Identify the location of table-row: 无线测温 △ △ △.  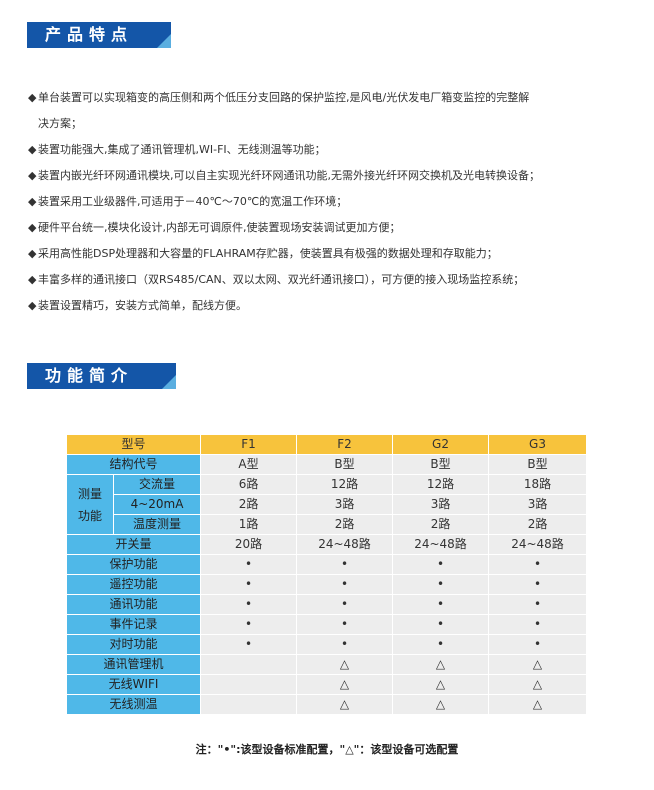
(326, 704).